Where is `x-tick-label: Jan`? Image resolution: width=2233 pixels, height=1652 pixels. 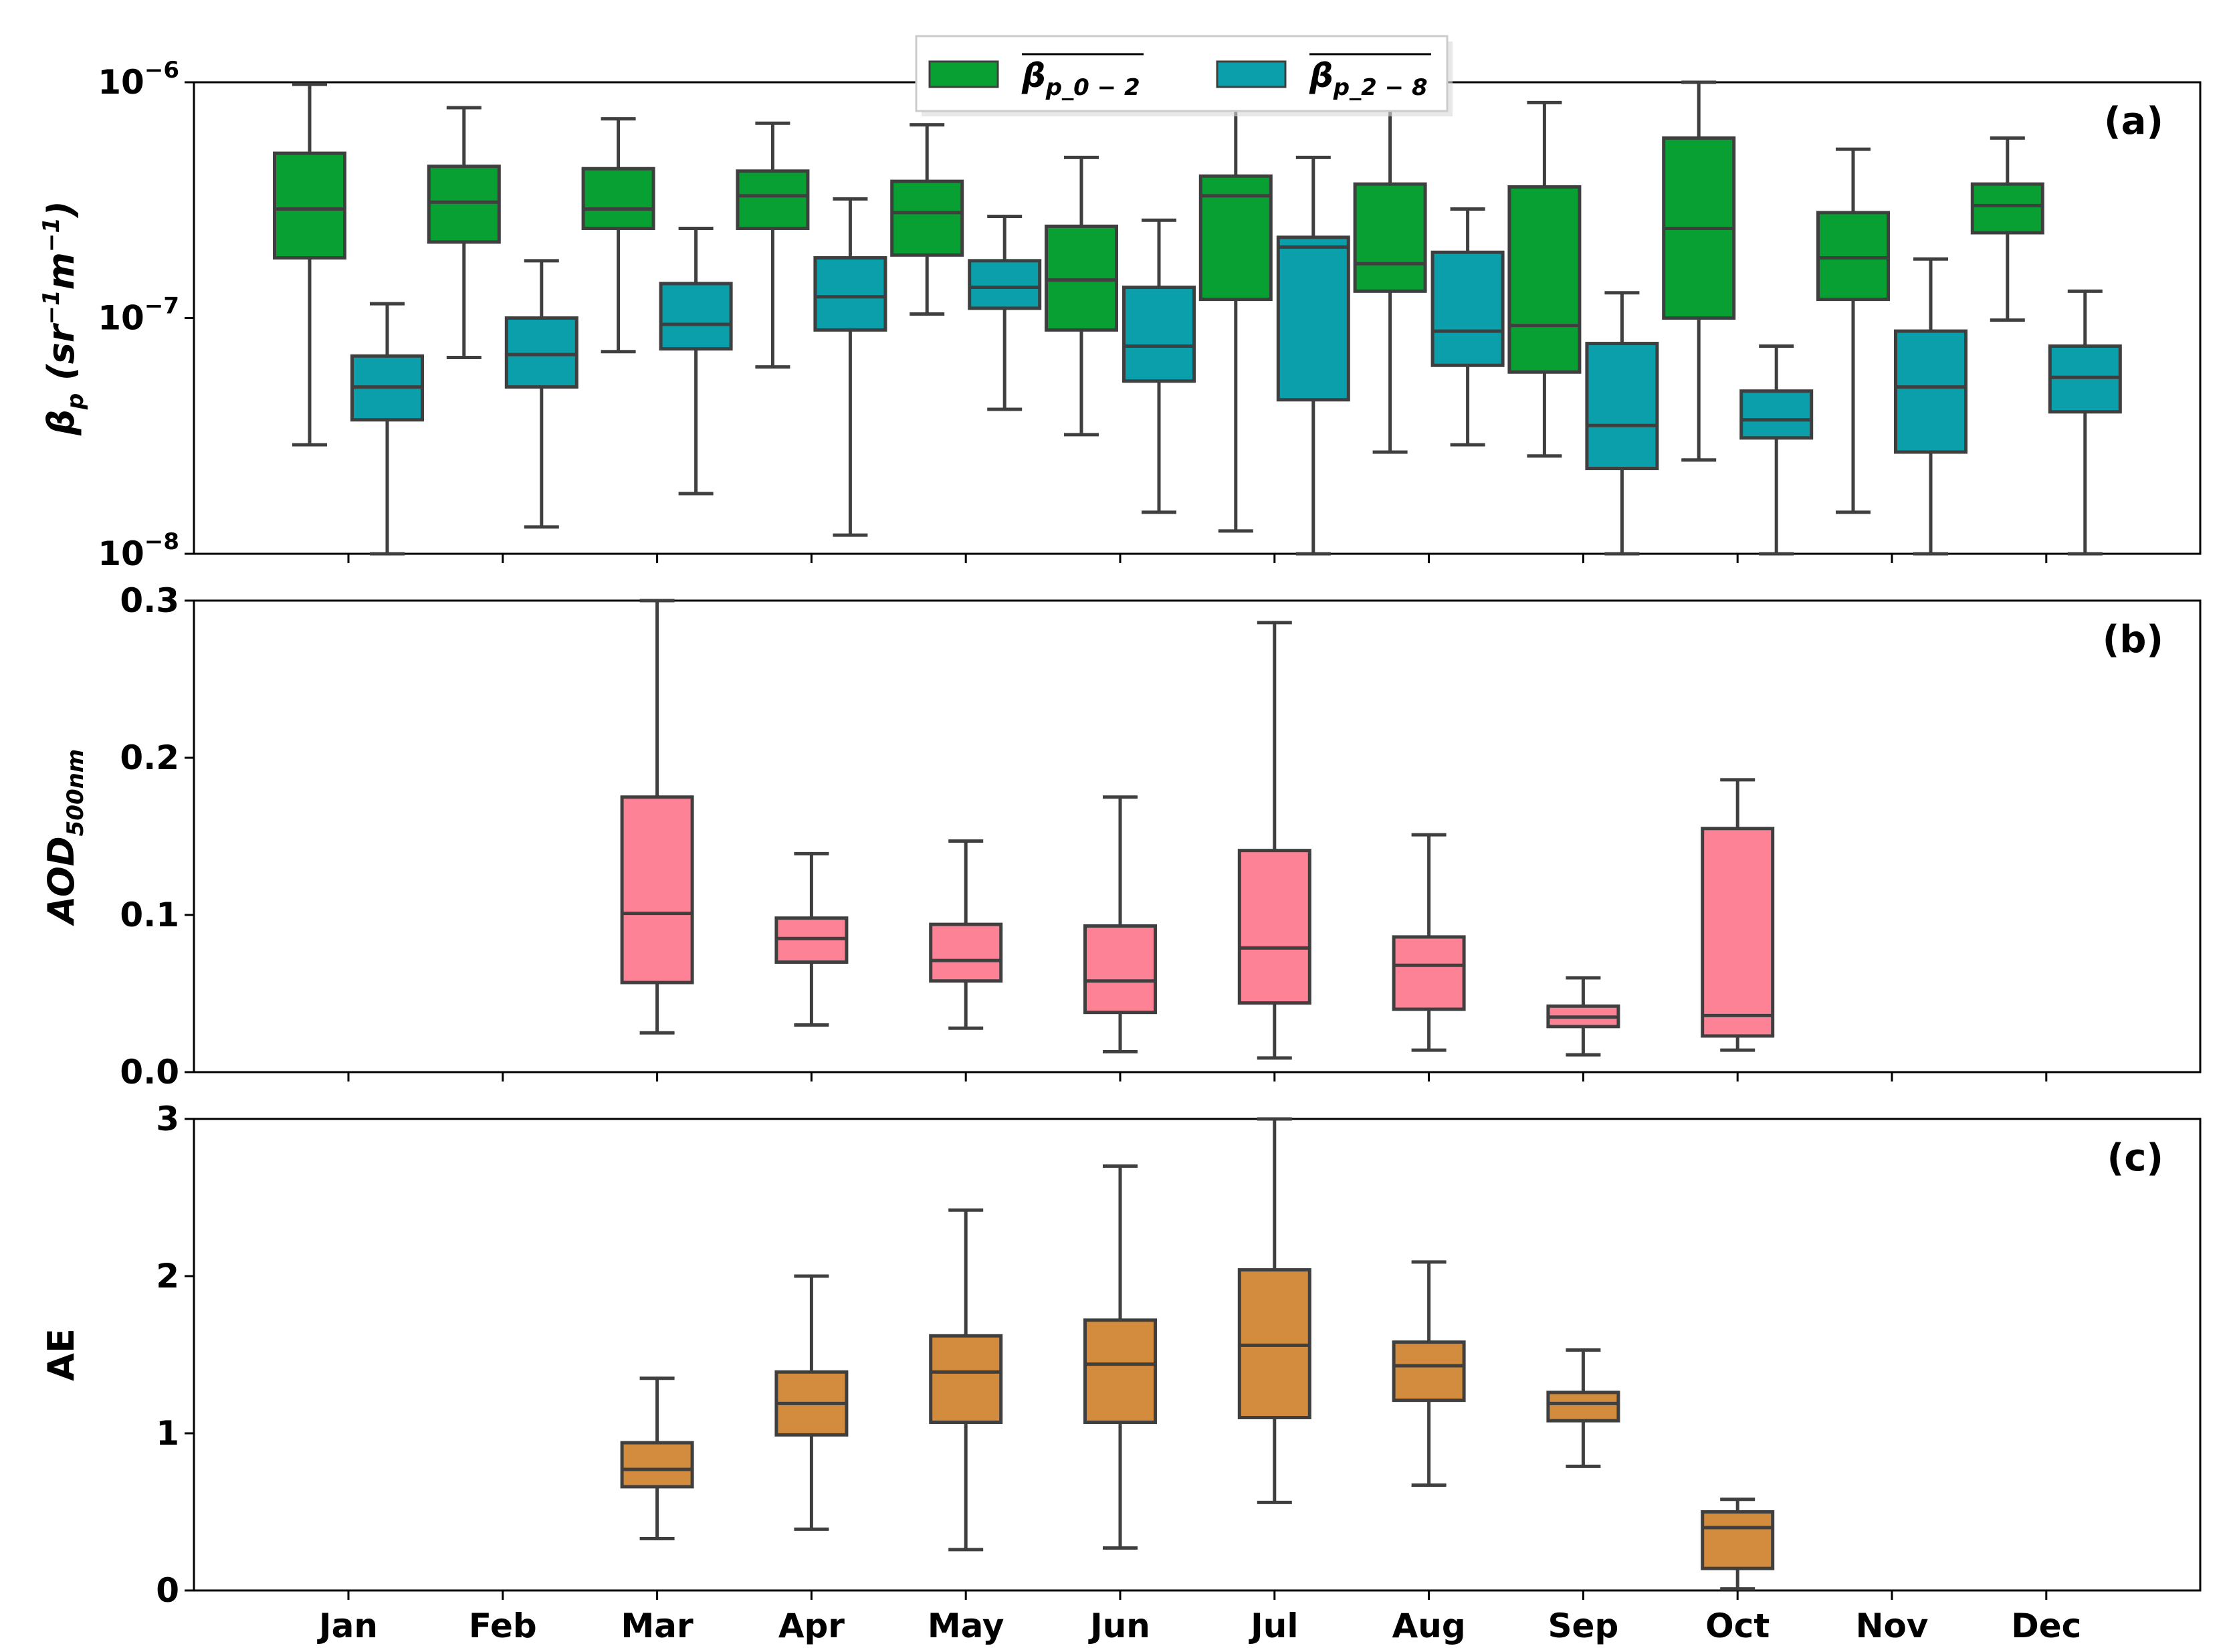 x-tick-label: Jan is located at coordinates (347, 1626).